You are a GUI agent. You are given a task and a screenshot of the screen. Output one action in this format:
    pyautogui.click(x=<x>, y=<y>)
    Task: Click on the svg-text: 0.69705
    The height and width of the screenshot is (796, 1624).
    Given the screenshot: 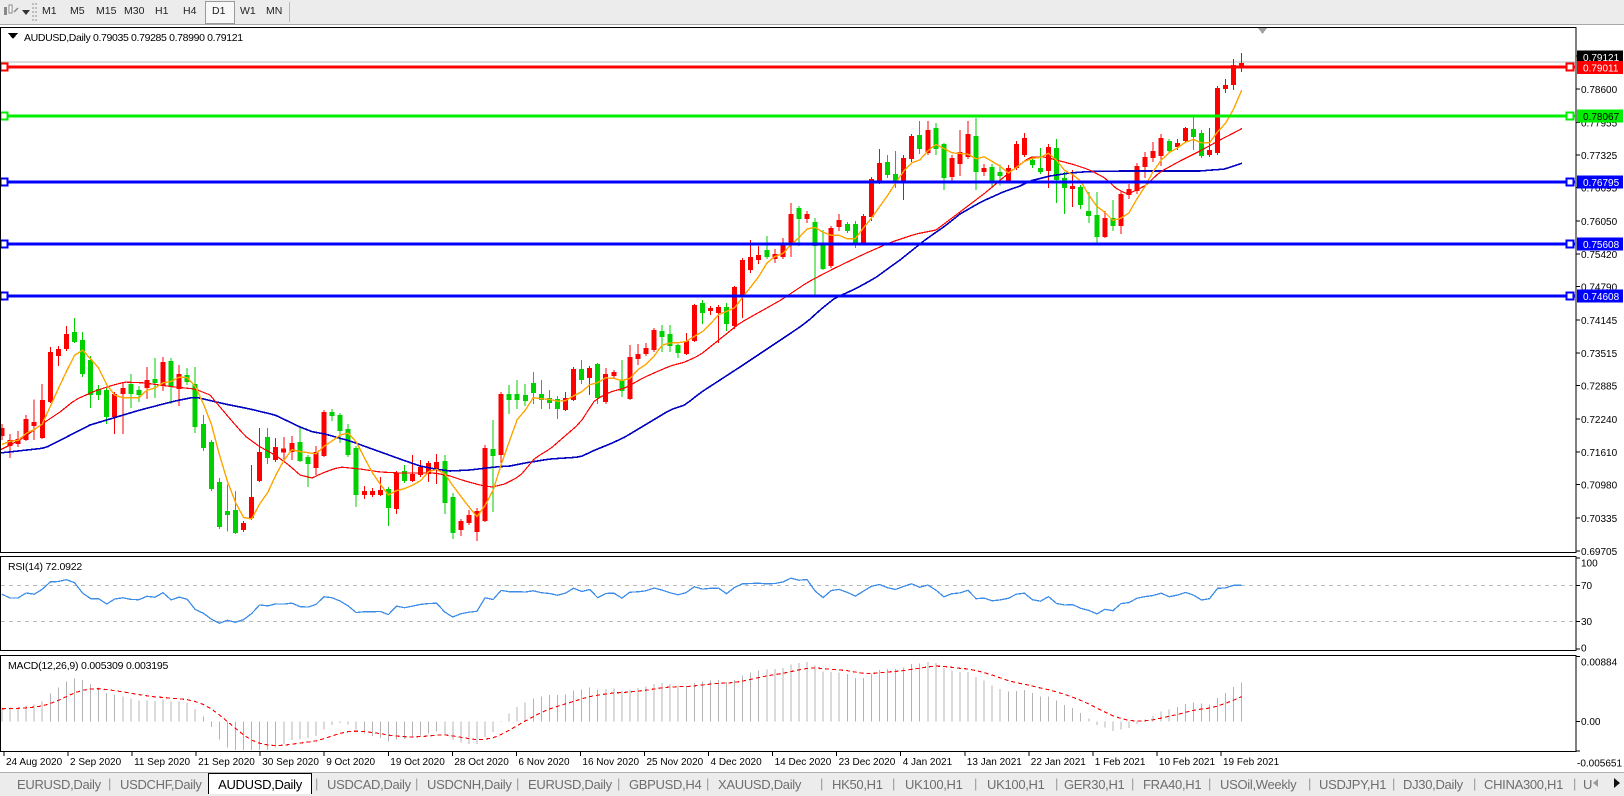 What is the action you would take?
    pyautogui.click(x=1599, y=552)
    